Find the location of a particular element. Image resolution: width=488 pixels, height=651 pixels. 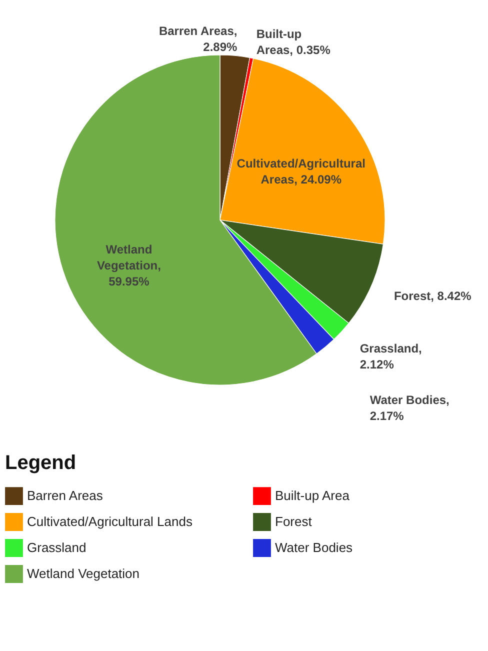

legend-label: Grassland is located at coordinates (56, 547).